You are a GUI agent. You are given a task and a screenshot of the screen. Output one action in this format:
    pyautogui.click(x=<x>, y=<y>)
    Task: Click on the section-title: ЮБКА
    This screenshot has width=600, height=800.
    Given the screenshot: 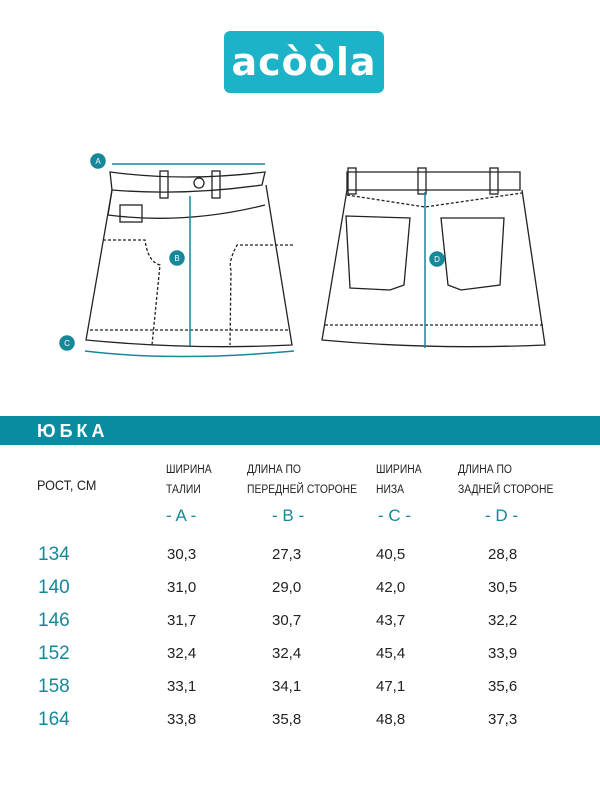 What is the action you would take?
    pyautogui.click(x=73, y=431)
    